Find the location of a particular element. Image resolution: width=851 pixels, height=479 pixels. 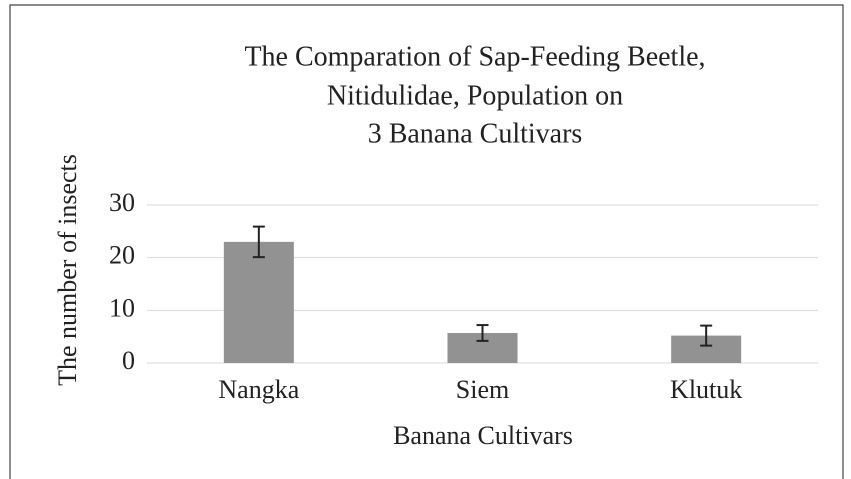

chart-title: 3 Banana Cultivars is located at coordinates (475, 133).